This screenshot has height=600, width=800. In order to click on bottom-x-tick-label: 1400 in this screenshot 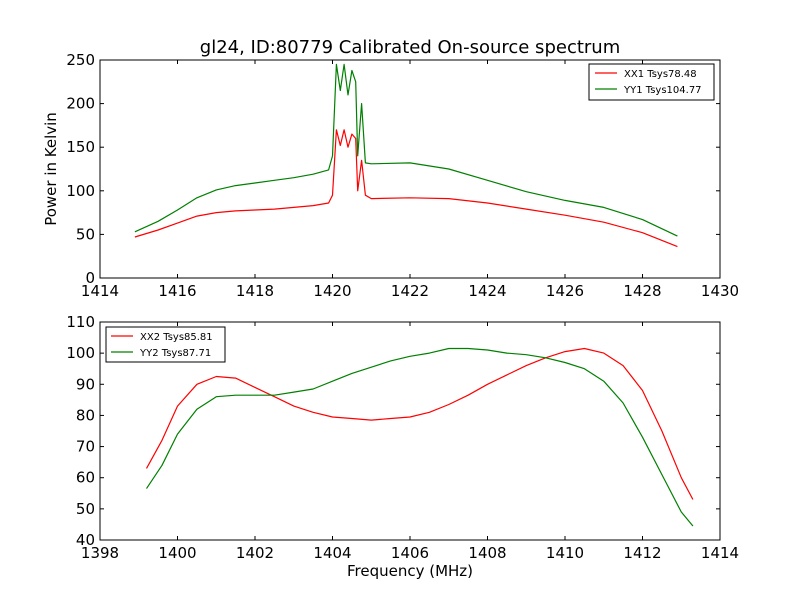, I will do `click(177, 553)`.